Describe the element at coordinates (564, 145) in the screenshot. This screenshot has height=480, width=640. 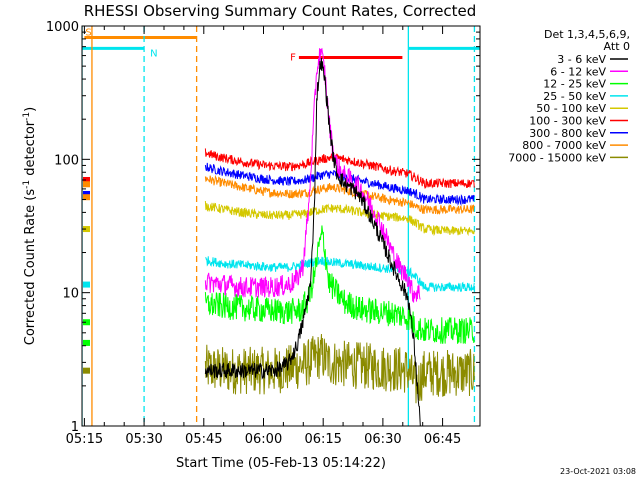
I see `legend-entry-label: 800 - 7000 keV` at that location.